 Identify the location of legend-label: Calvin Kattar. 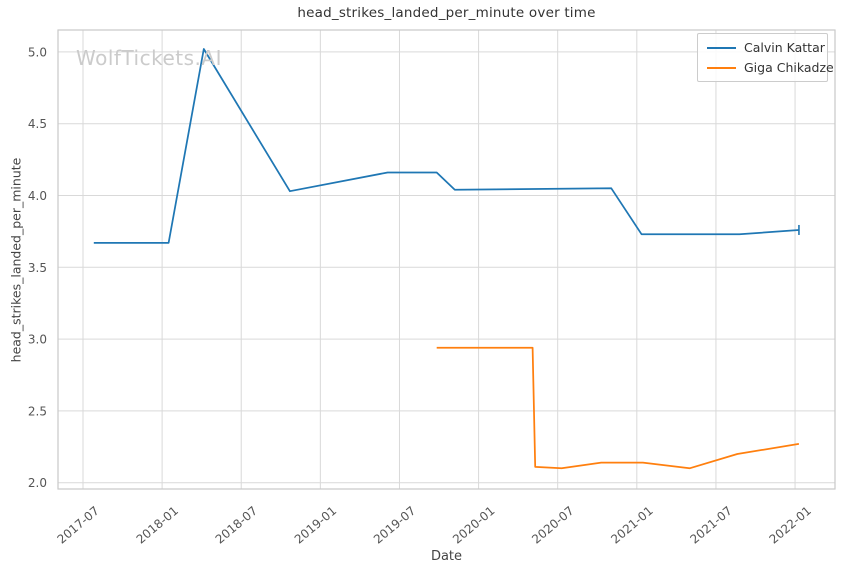
(784, 47).